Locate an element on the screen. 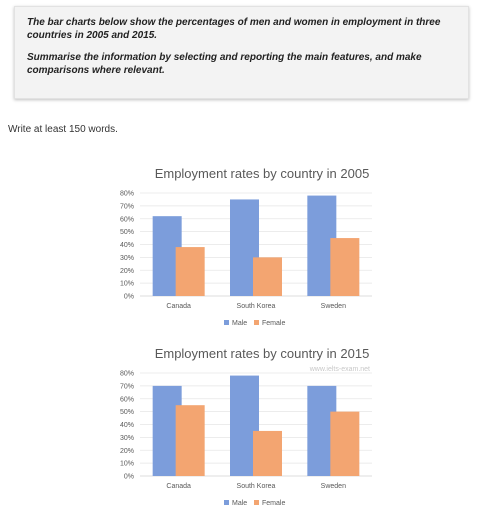  word-requirement: Write at least 150 words. is located at coordinates (63, 129).